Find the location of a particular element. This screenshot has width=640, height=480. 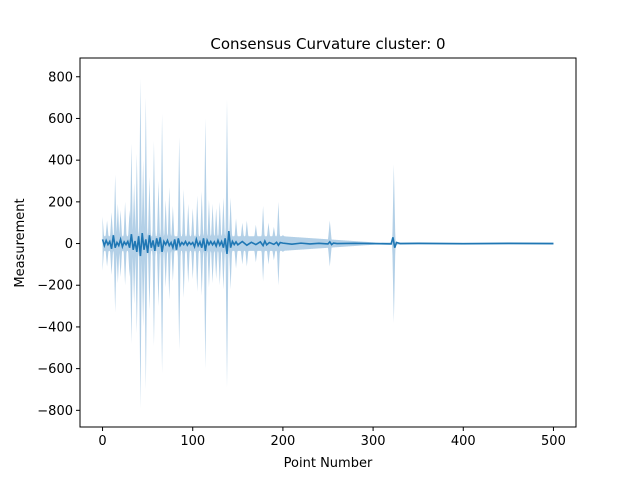

x-tick-label: 400 is located at coordinates (463, 441).